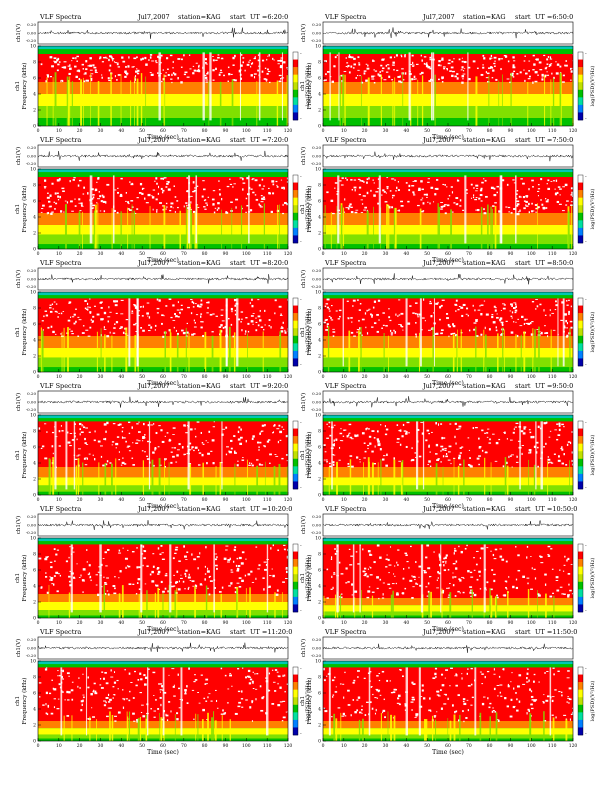 This screenshot has height=796, width=612. Describe the element at coordinates (142, 500) in the screenshot. I see `x-tick-label: 50` at that location.